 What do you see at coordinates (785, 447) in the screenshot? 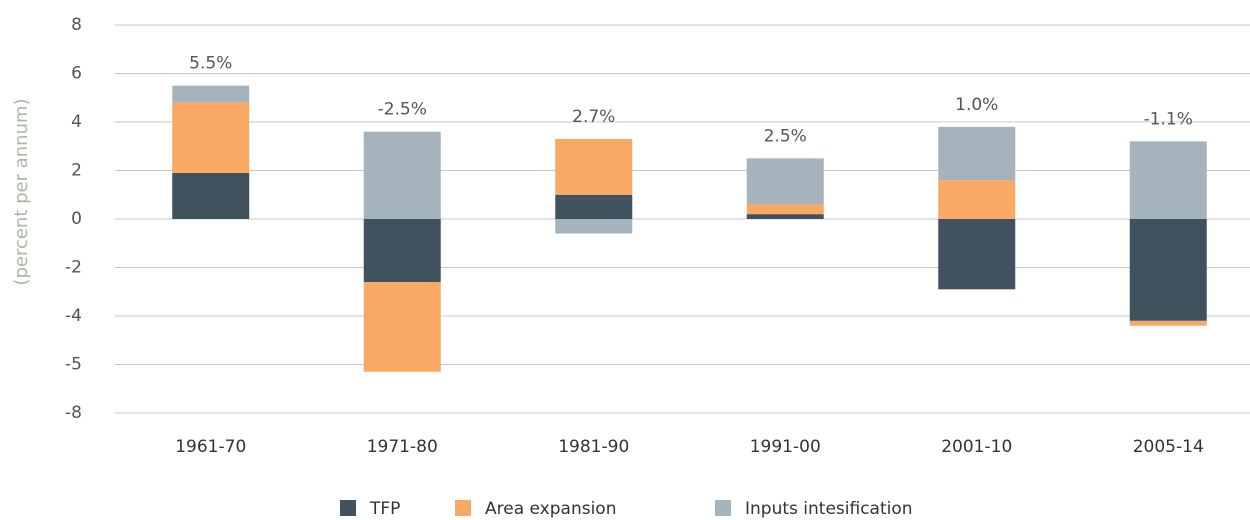
I see `x-tick-label: 1991-00` at bounding box center [785, 447].